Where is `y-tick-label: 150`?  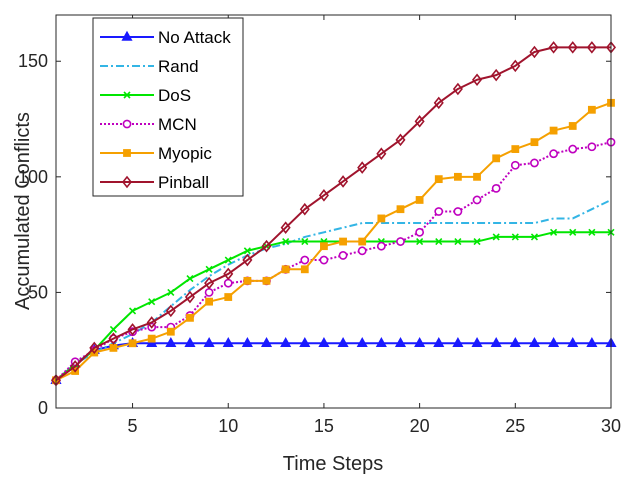
y-tick-label: 150 is located at coordinates (33, 61).